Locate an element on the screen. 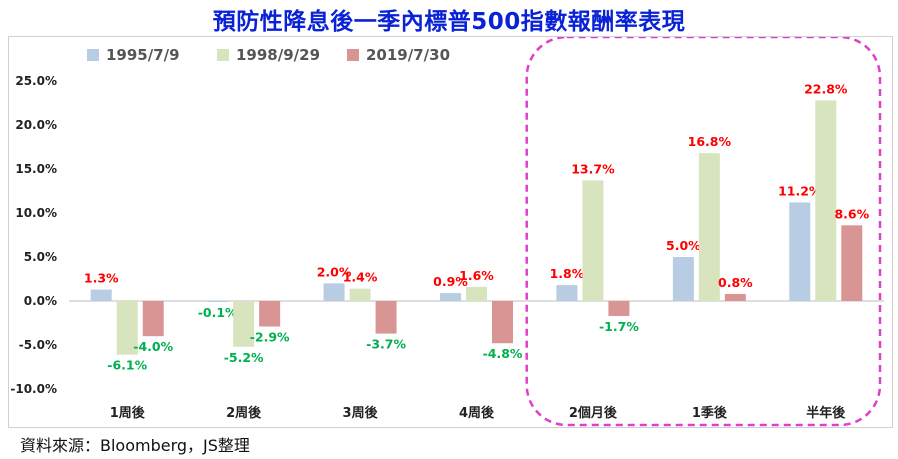 The height and width of the screenshot is (459, 898). data-label: -6.1% is located at coordinates (127, 365).